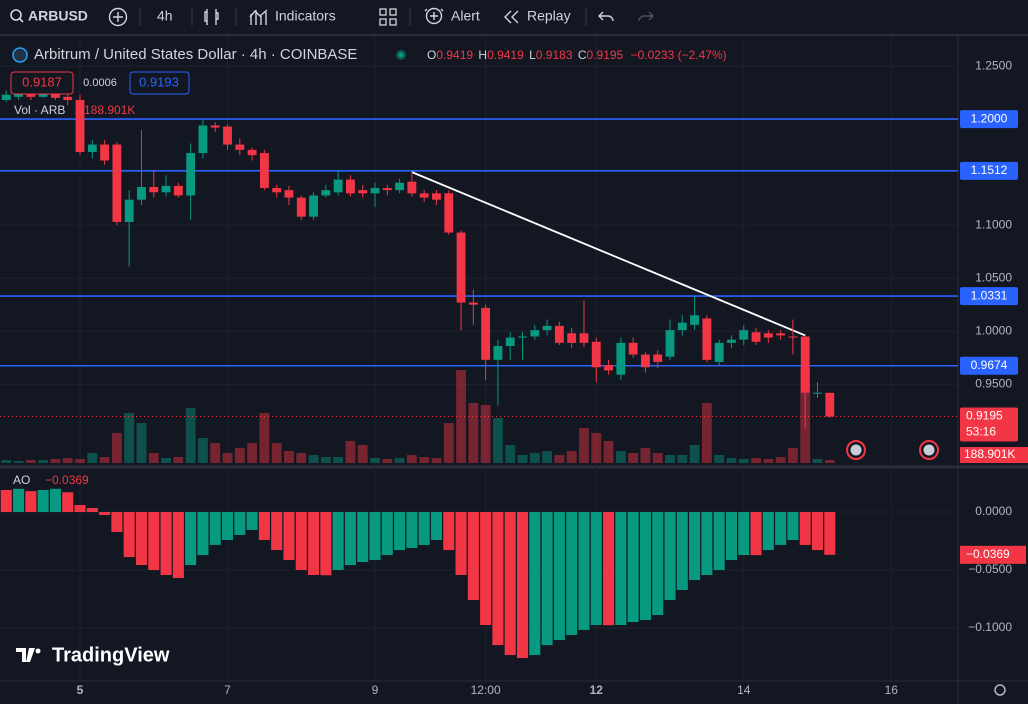 The height and width of the screenshot is (704, 1028). I want to click on indicators-button: Indicators, so click(292, 16).